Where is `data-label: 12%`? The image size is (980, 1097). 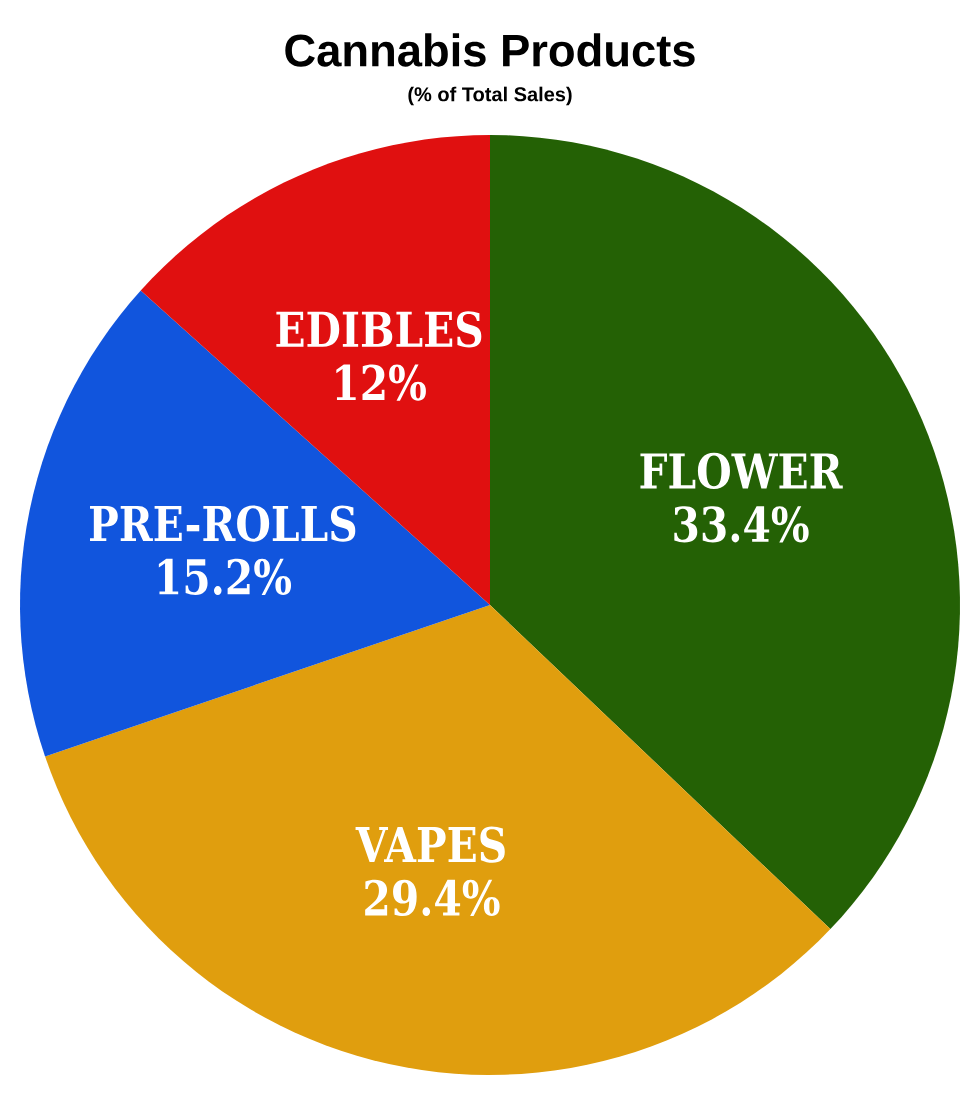 data-label: 12% is located at coordinates (381, 382).